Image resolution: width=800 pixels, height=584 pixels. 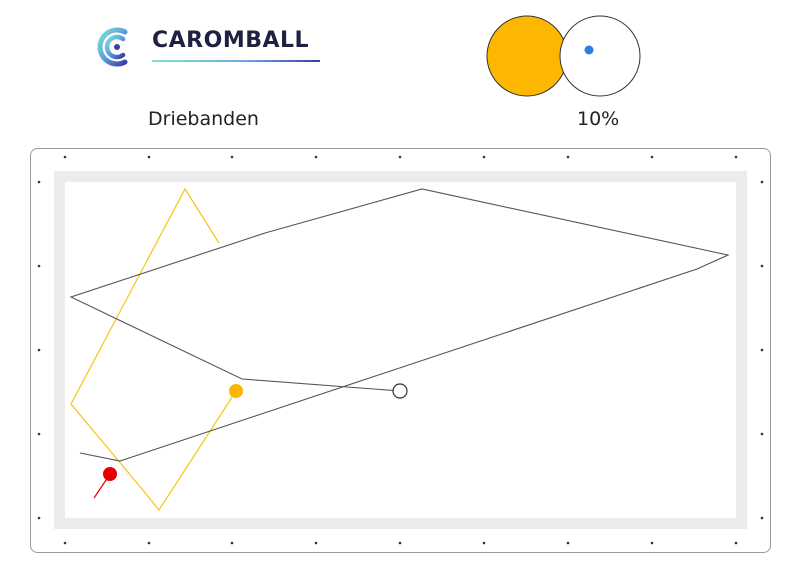 What do you see at coordinates (153, 349) in the screenshot?
I see `yellow-ball-path` at bounding box center [153, 349].